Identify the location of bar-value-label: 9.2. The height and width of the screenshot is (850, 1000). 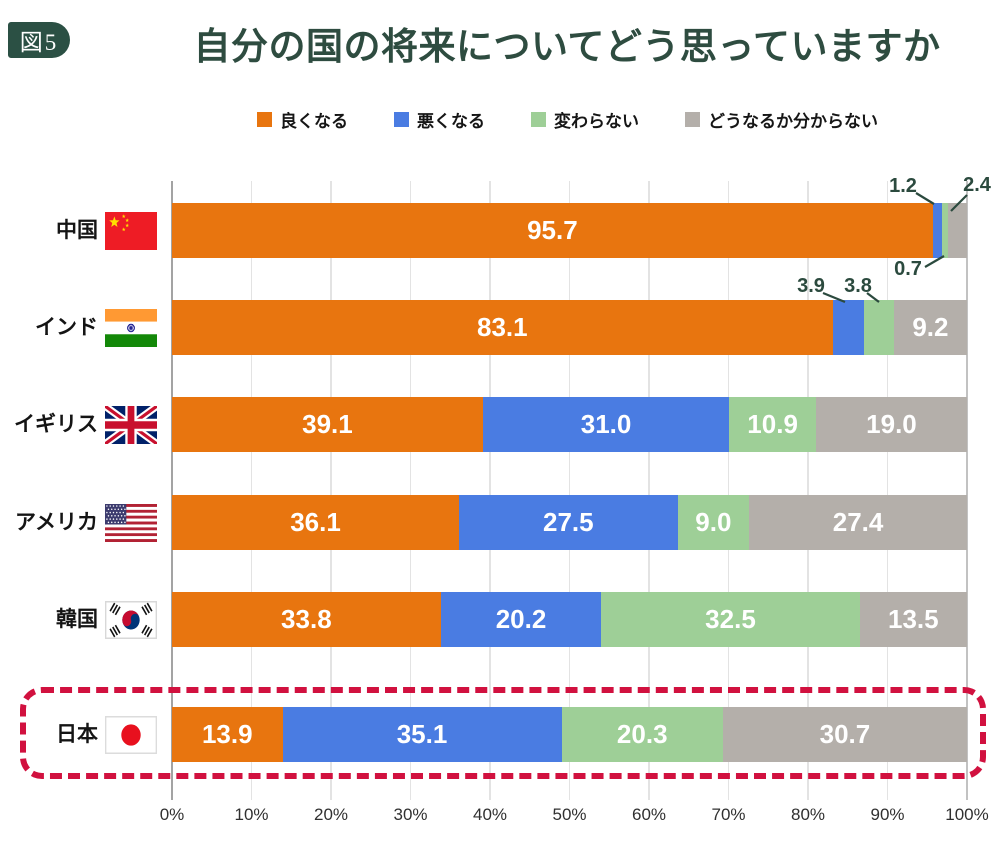
(930, 327).